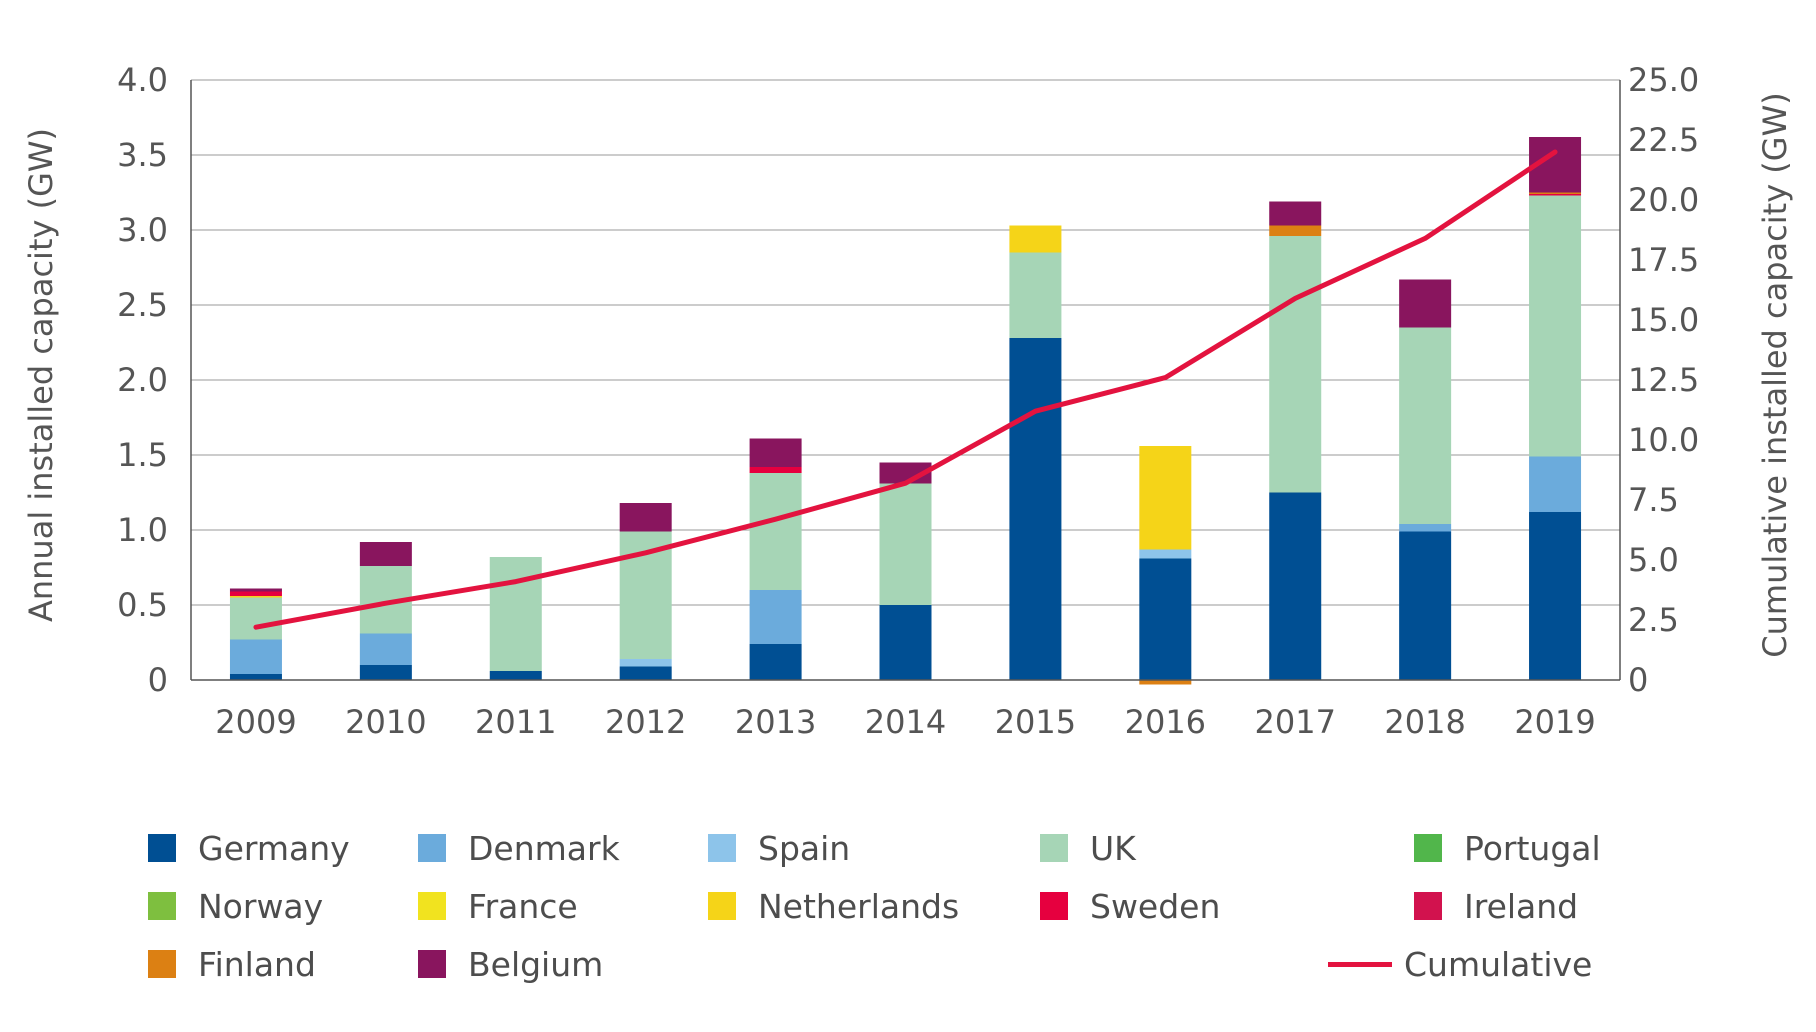  I want to click on x-tick-label: 2015, so click(1035, 722).